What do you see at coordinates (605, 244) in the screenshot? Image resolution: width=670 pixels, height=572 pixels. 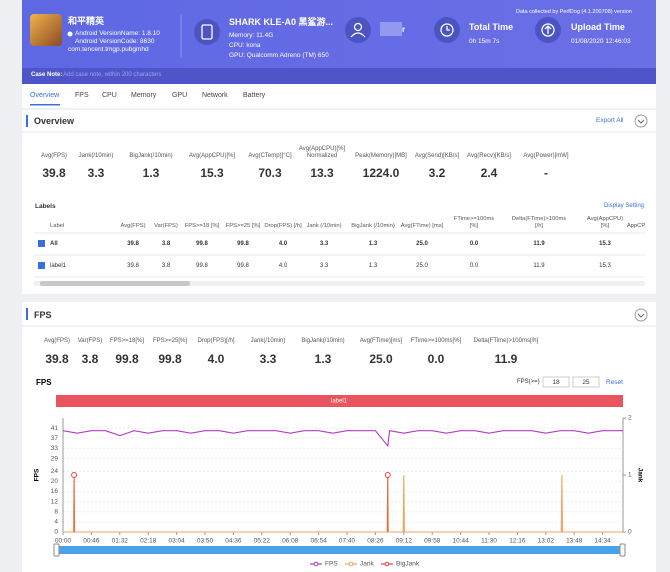 I see `cell: 15.3` at bounding box center [605, 244].